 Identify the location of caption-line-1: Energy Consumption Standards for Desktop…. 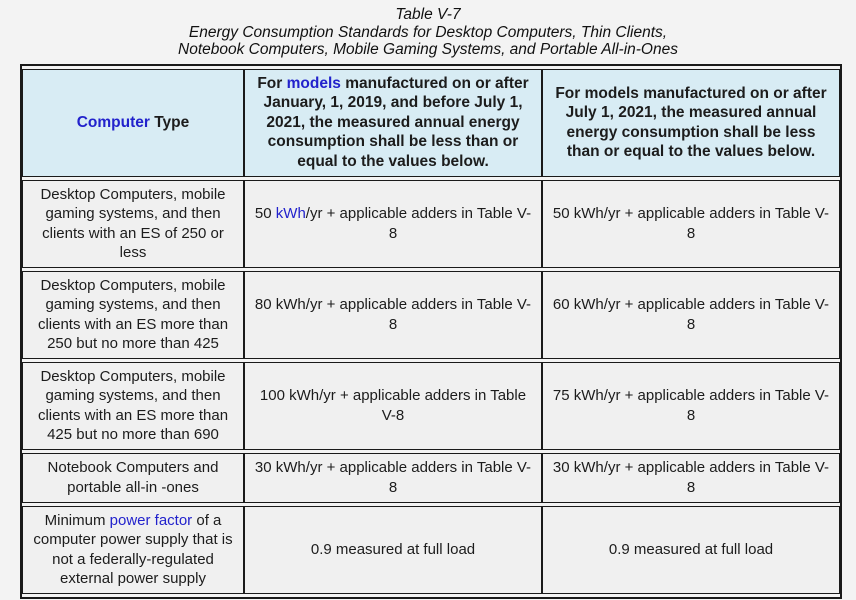
(428, 32).